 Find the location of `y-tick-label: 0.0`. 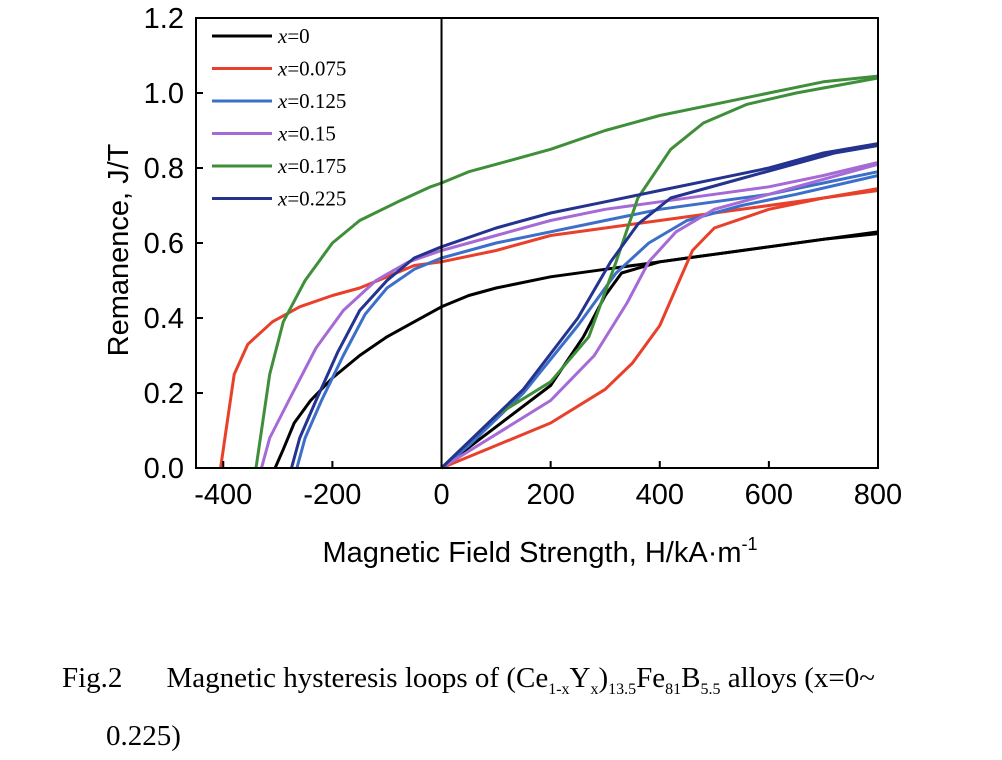

y-tick-label: 0.0 is located at coordinates (164, 469).